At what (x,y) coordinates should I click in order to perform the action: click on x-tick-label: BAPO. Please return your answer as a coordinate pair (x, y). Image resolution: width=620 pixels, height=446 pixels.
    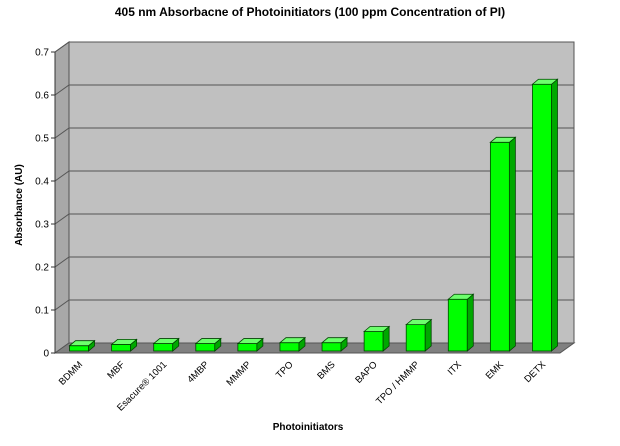
    Looking at the image, I should click on (366, 372).